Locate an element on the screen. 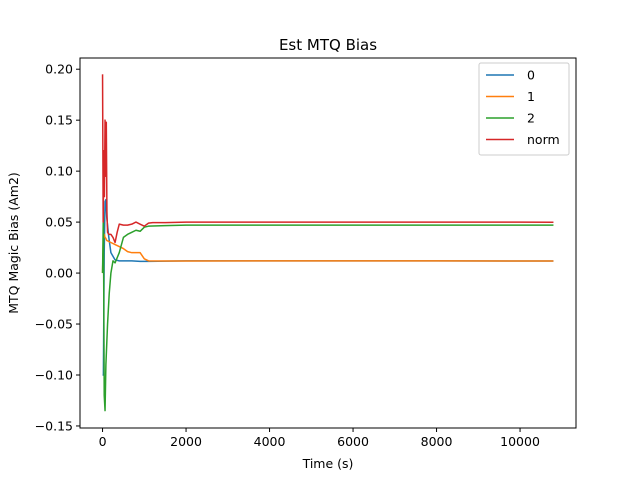  legend-label-0: 0 is located at coordinates (531, 75).